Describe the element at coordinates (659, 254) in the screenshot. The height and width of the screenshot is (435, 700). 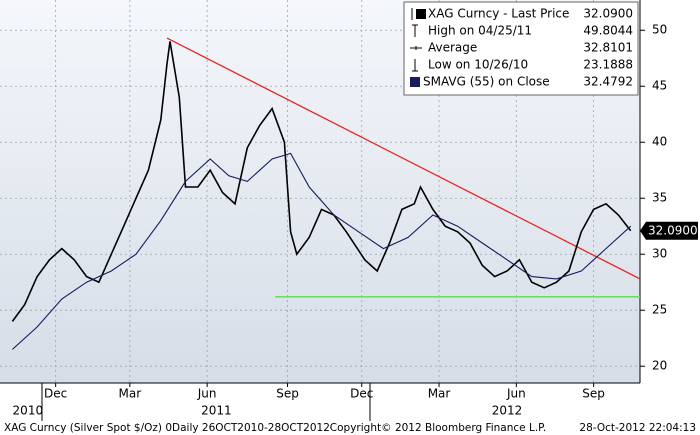
I see `y-tick-label: 30` at that location.